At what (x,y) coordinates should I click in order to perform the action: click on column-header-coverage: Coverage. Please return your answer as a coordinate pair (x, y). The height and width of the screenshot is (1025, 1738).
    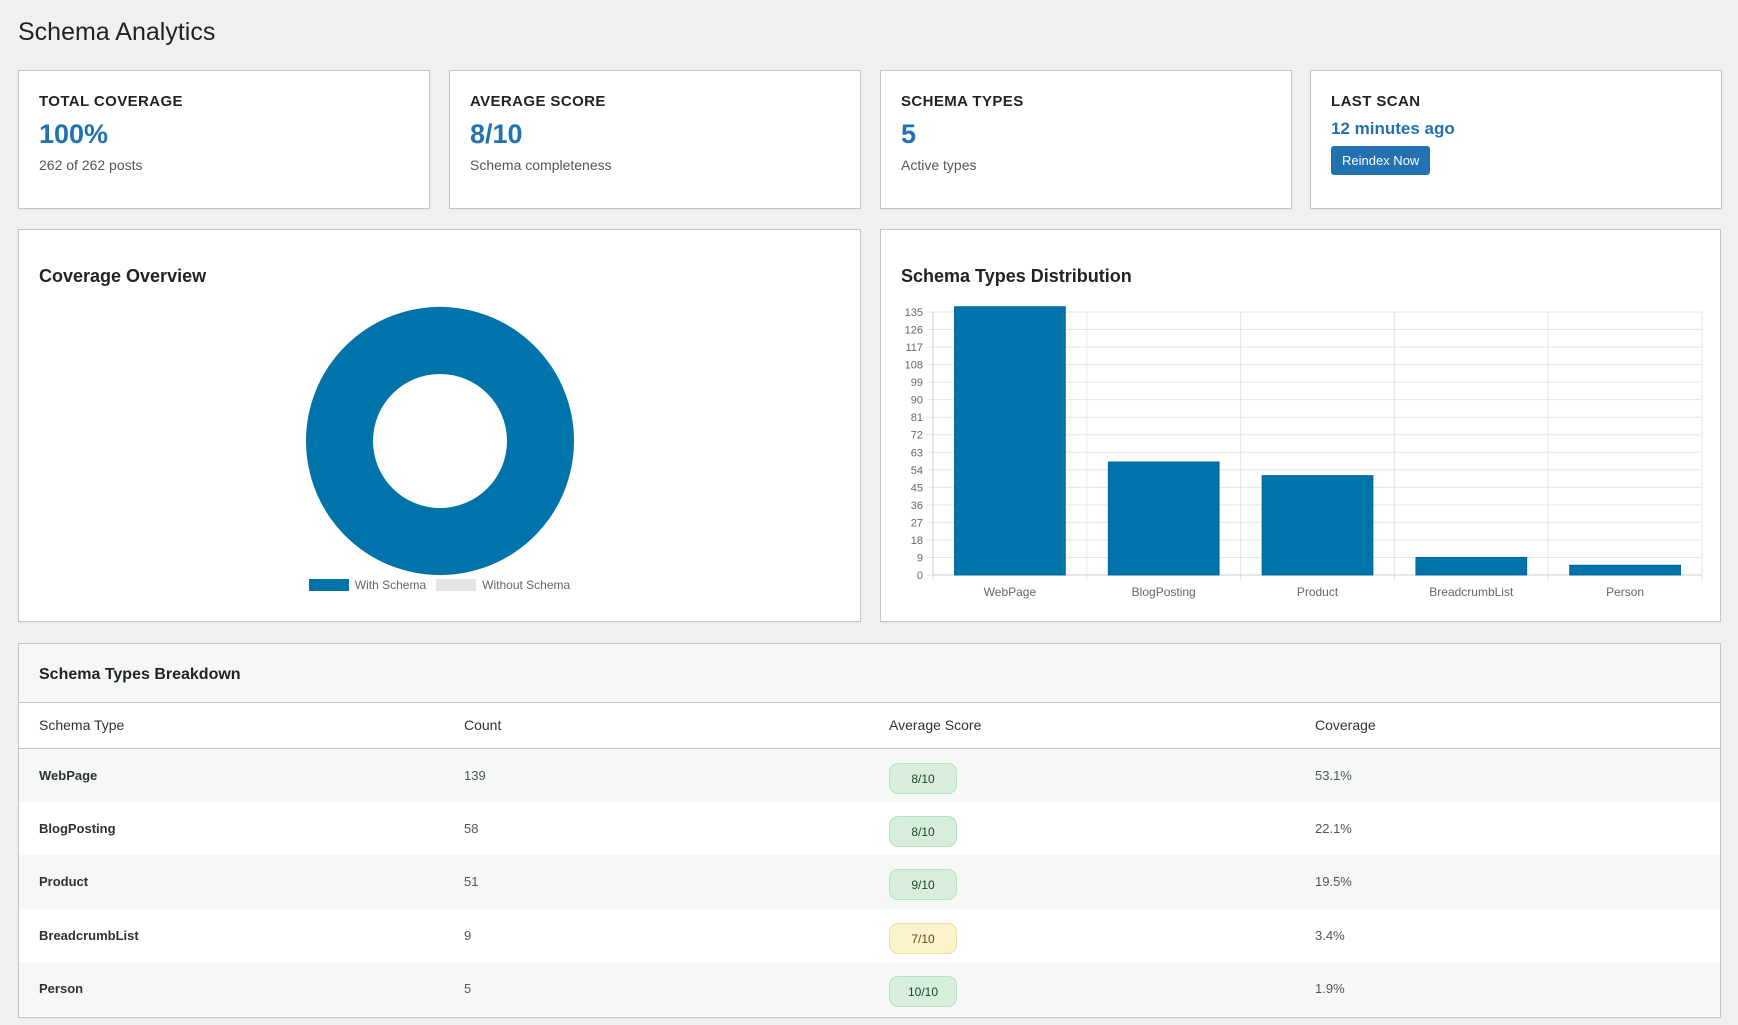
    Looking at the image, I should click on (1507, 726).